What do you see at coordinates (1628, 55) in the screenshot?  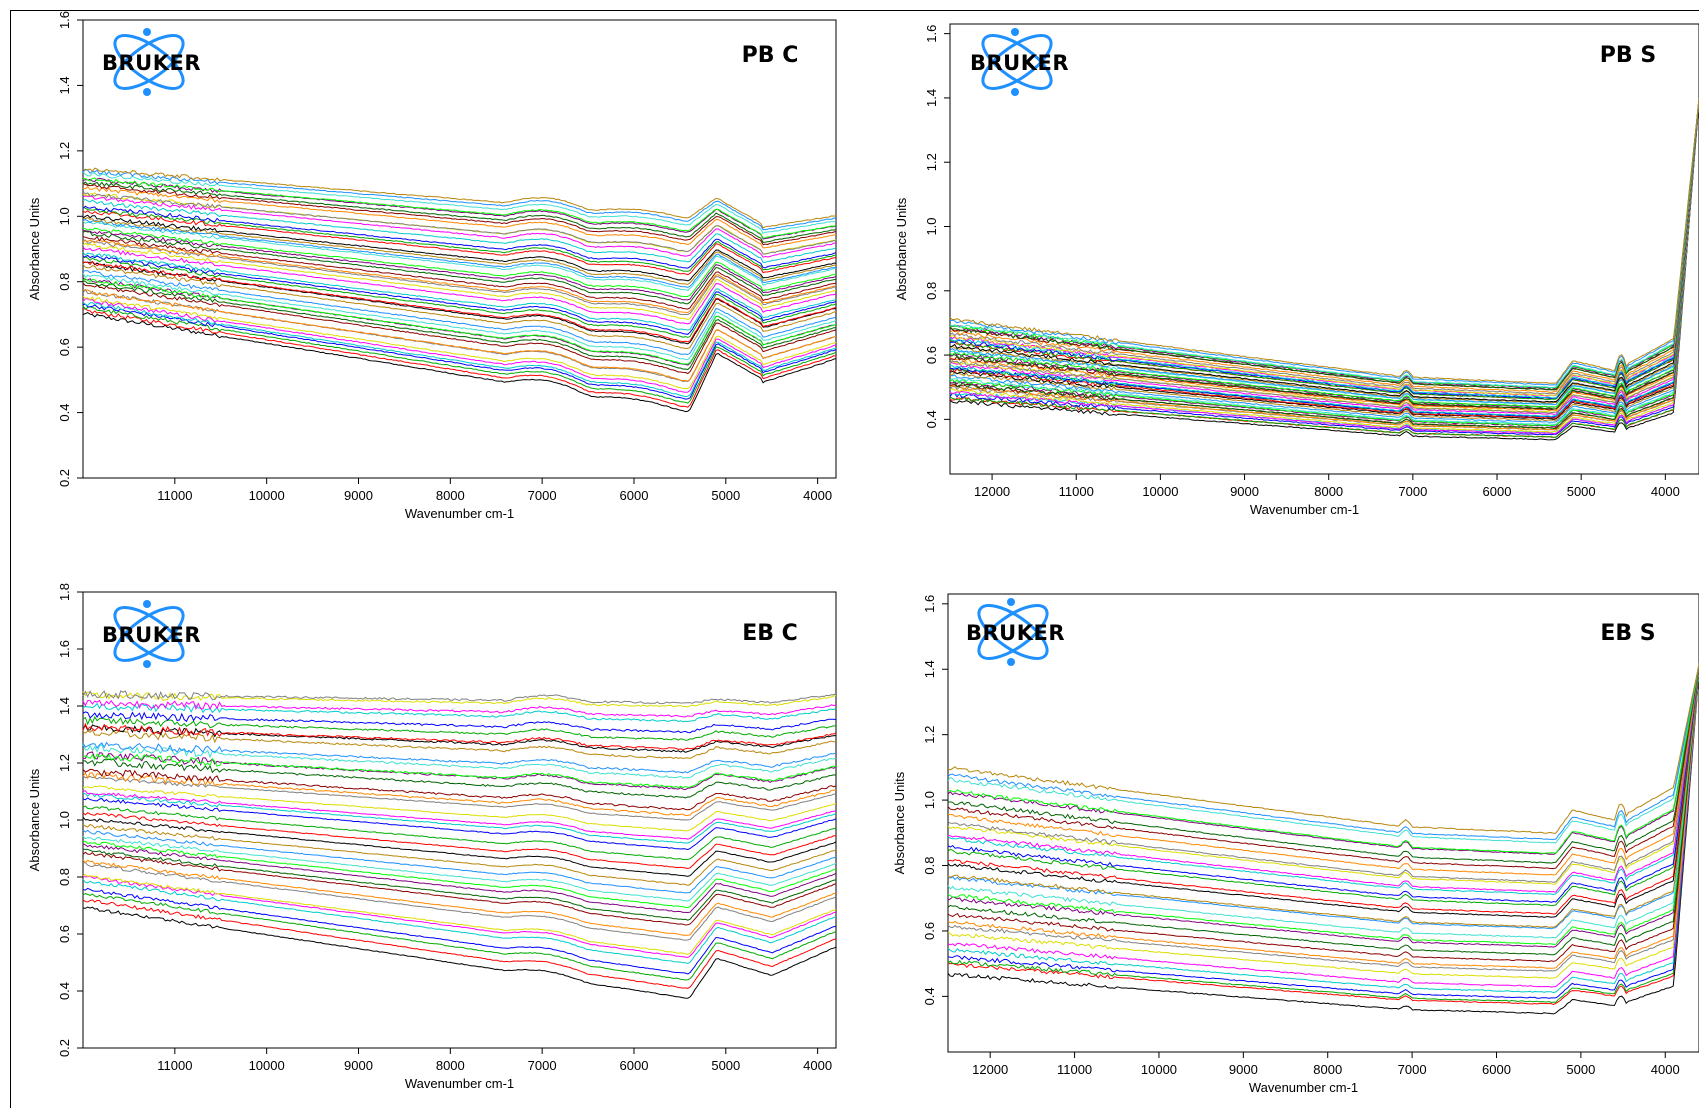 I see `panel-title: PB S` at bounding box center [1628, 55].